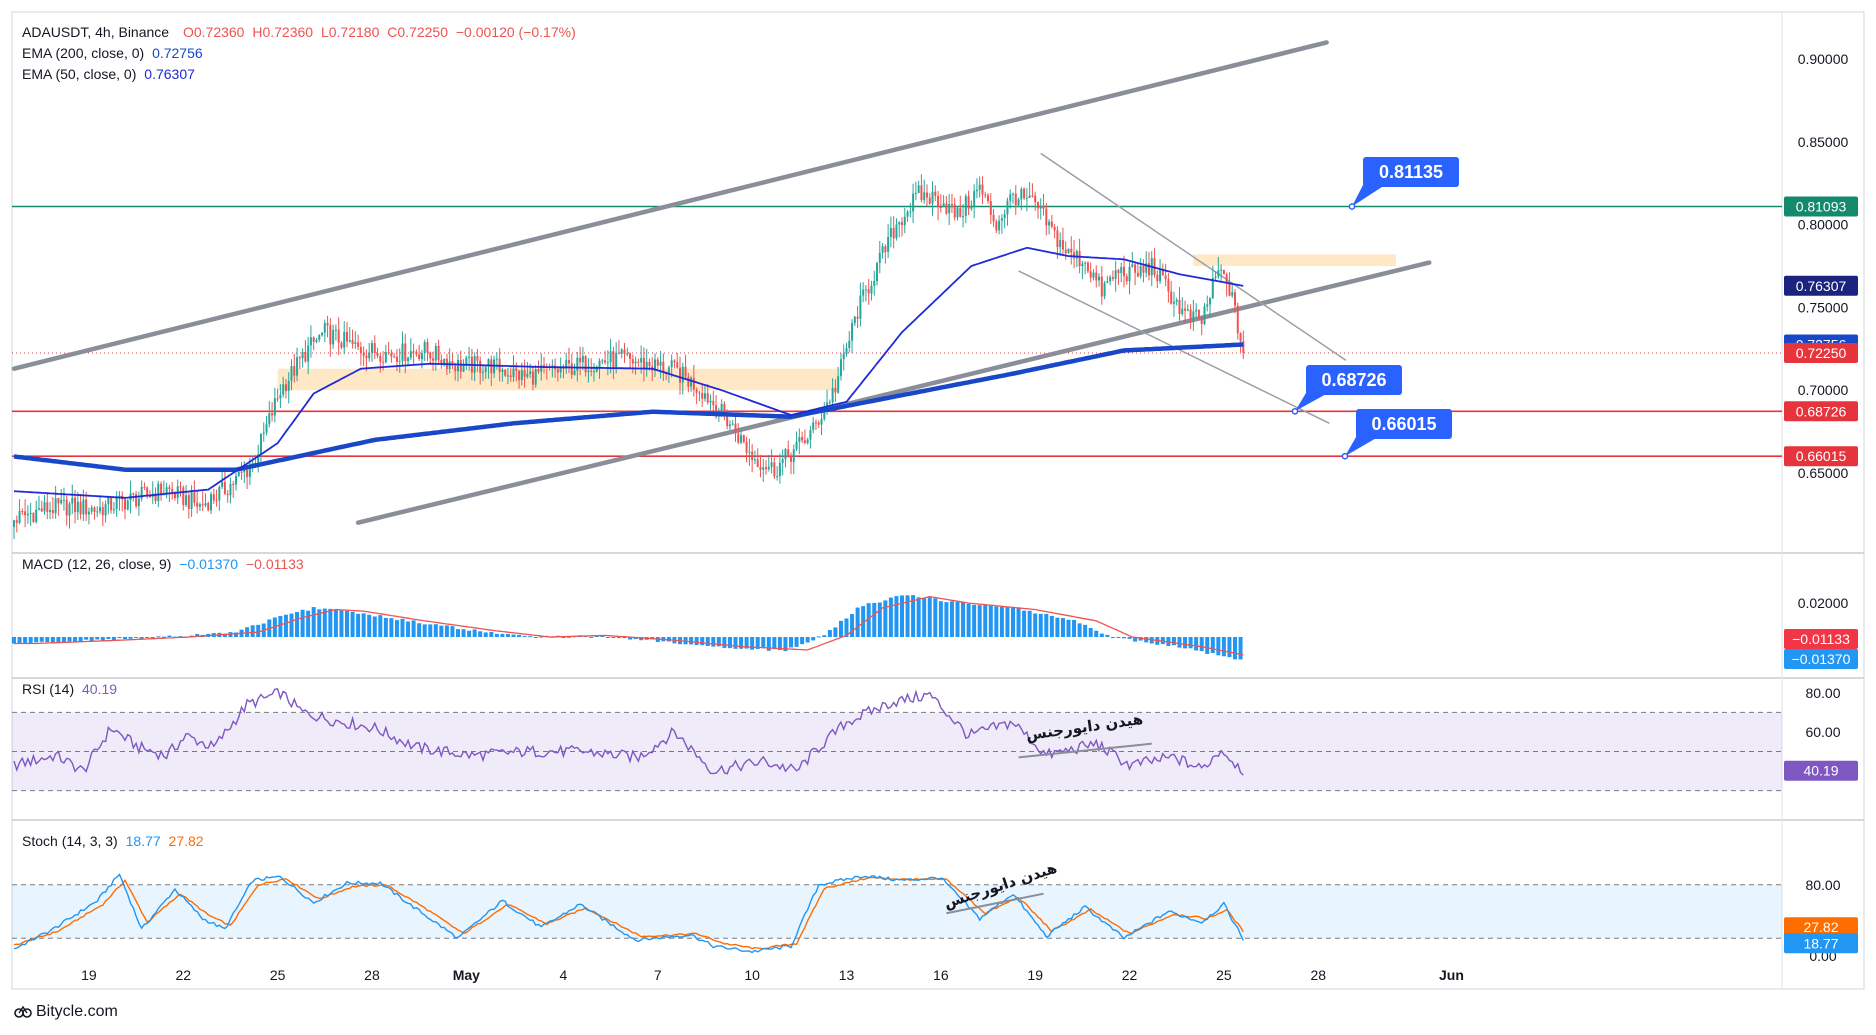 The height and width of the screenshot is (1035, 1876). I want to click on brand-watermark: Bitycle.com, so click(66, 1012).